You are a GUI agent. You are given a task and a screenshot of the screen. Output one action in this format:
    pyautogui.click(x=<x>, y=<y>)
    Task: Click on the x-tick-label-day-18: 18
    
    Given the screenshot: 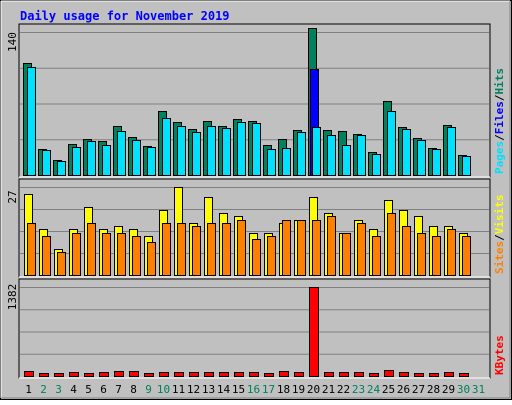 What is the action you would take?
    pyautogui.click(x=283, y=389)
    